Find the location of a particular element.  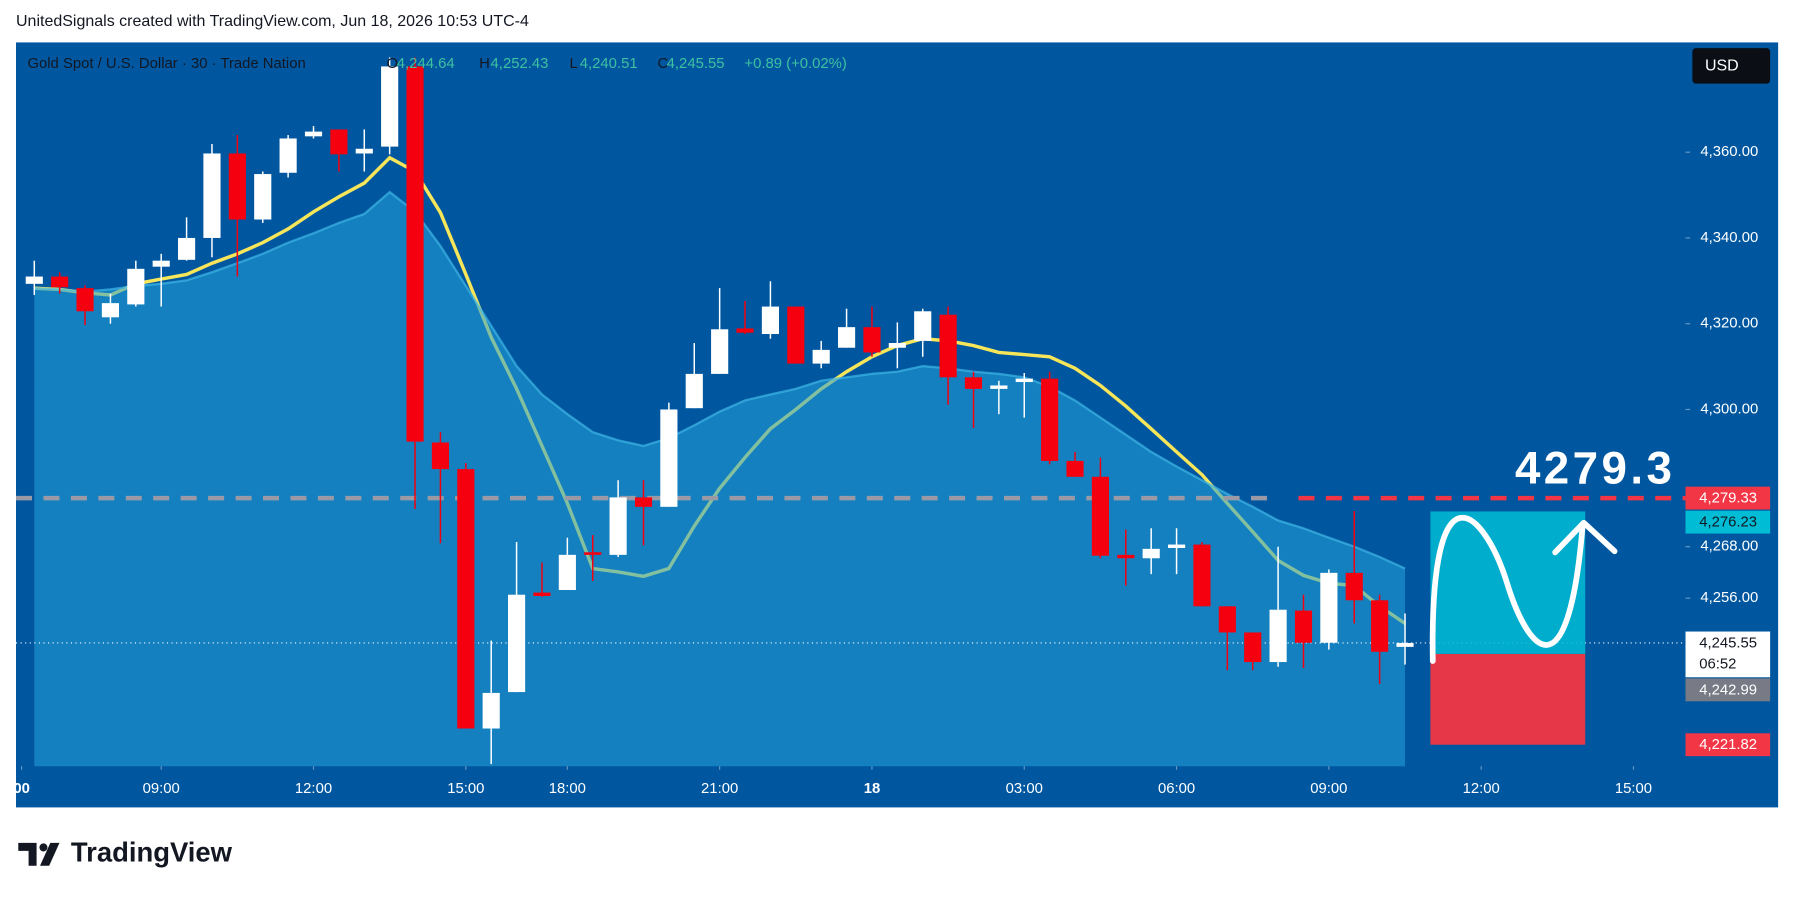

x-tick-label: 03:00 is located at coordinates (1024, 789).